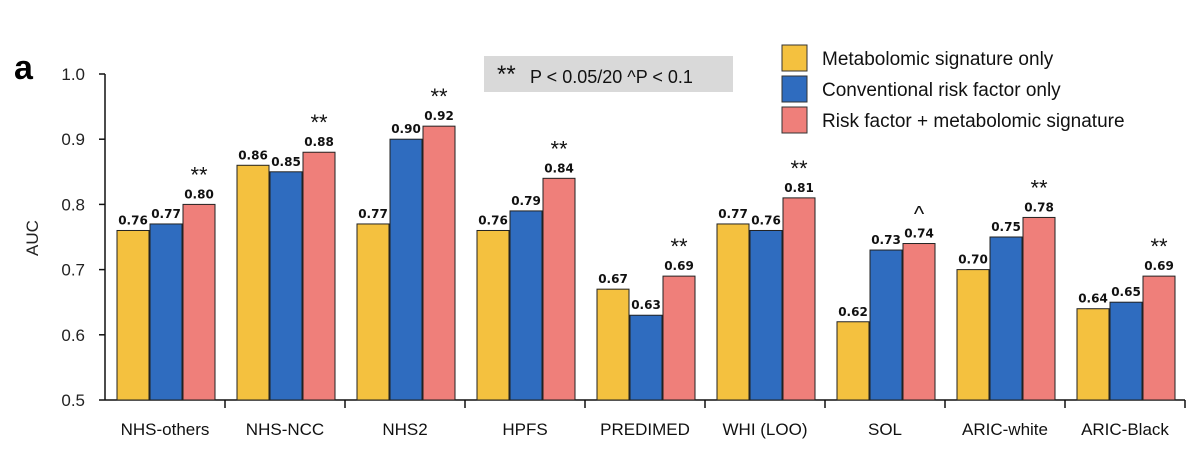  I want to click on significance-note: ** P < 0.05/20 ^P < 0.1, so click(608, 74).